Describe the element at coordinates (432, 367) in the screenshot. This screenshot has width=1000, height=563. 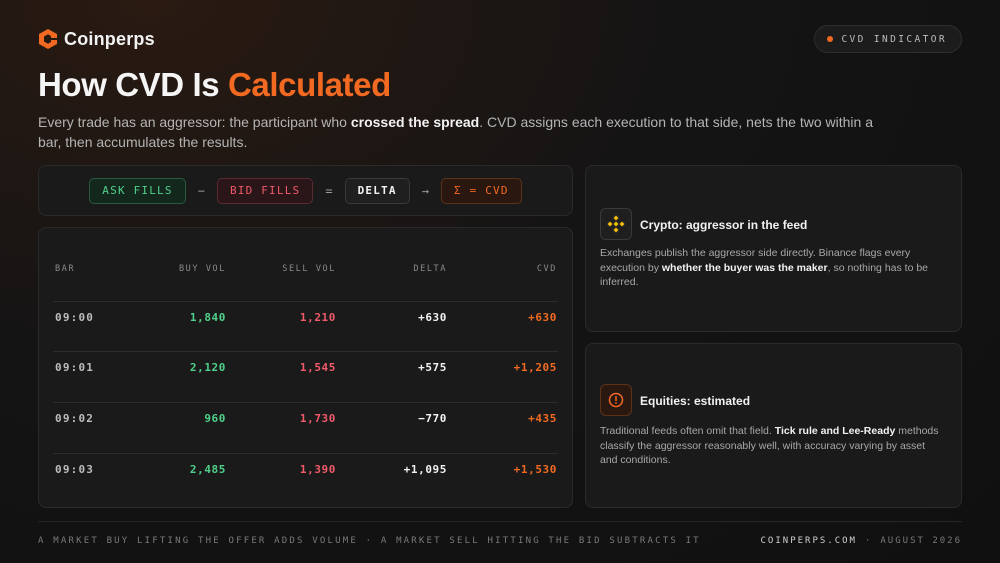
I see `cell-delta: +575` at that location.